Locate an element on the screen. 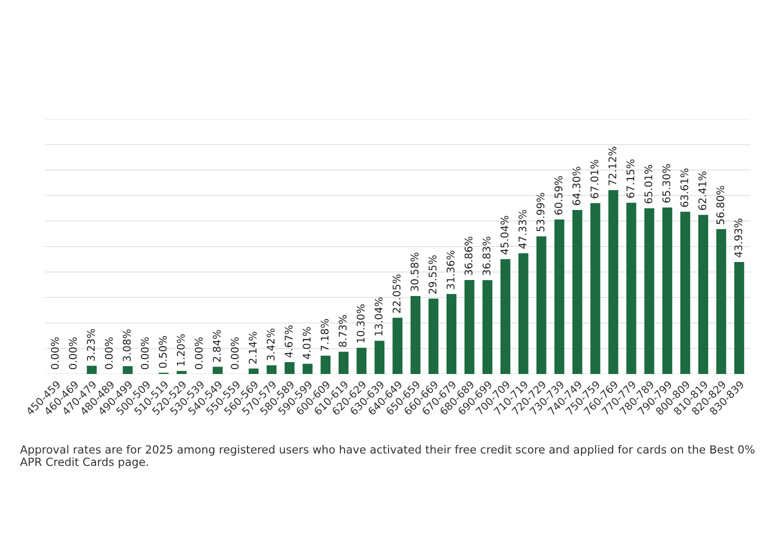  data-label: 7.18% is located at coordinates (324, 335).